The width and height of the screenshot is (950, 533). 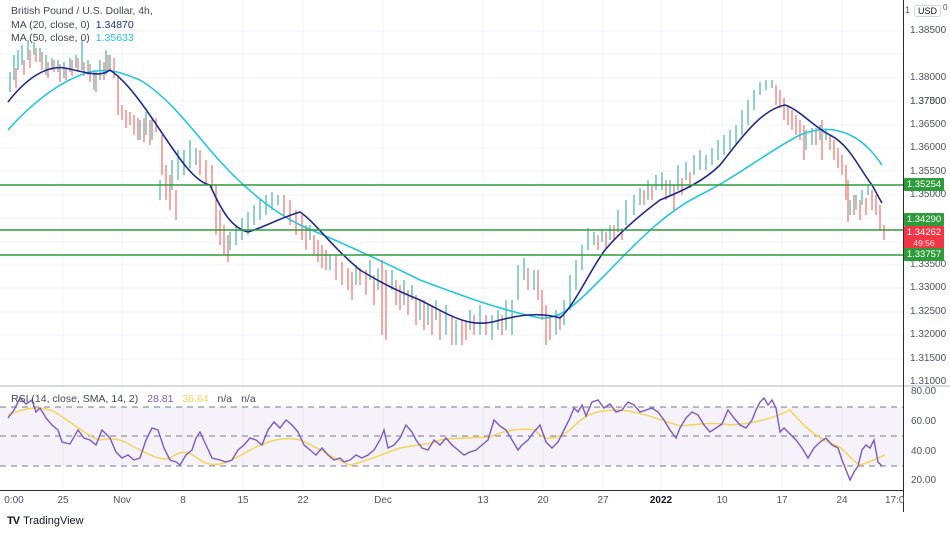 I want to click on time-tick: 13, so click(x=483, y=500).